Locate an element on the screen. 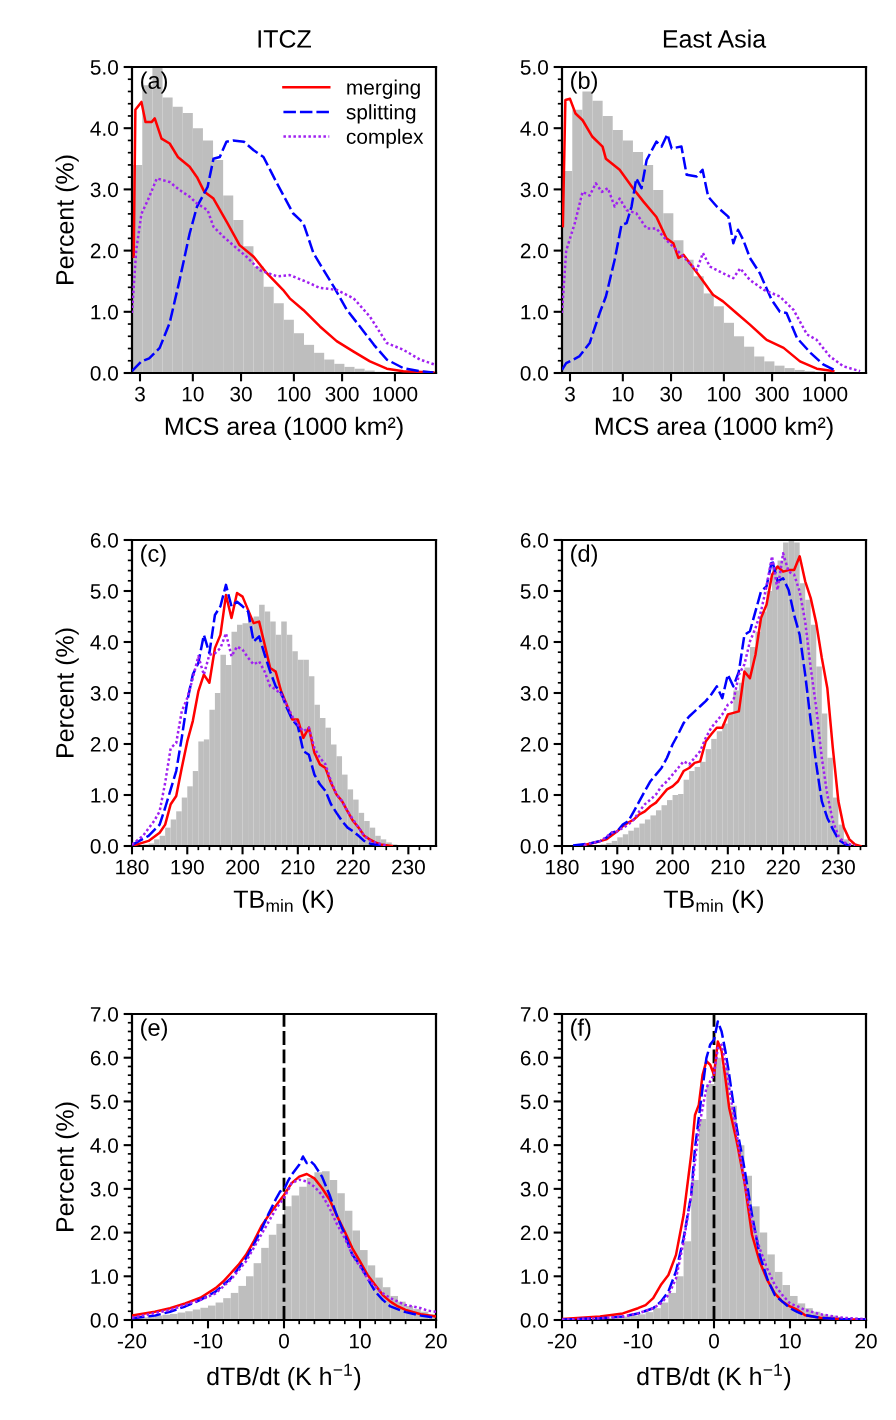 This screenshot has width=896, height=1420. annotation: (b) is located at coordinates (584, 82).